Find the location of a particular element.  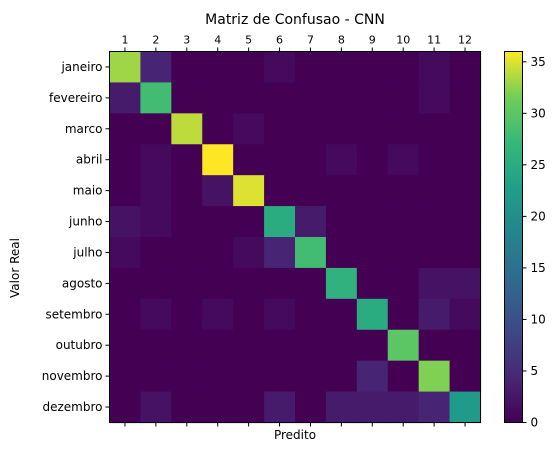

y-tick-label: outubro is located at coordinates (79, 345).